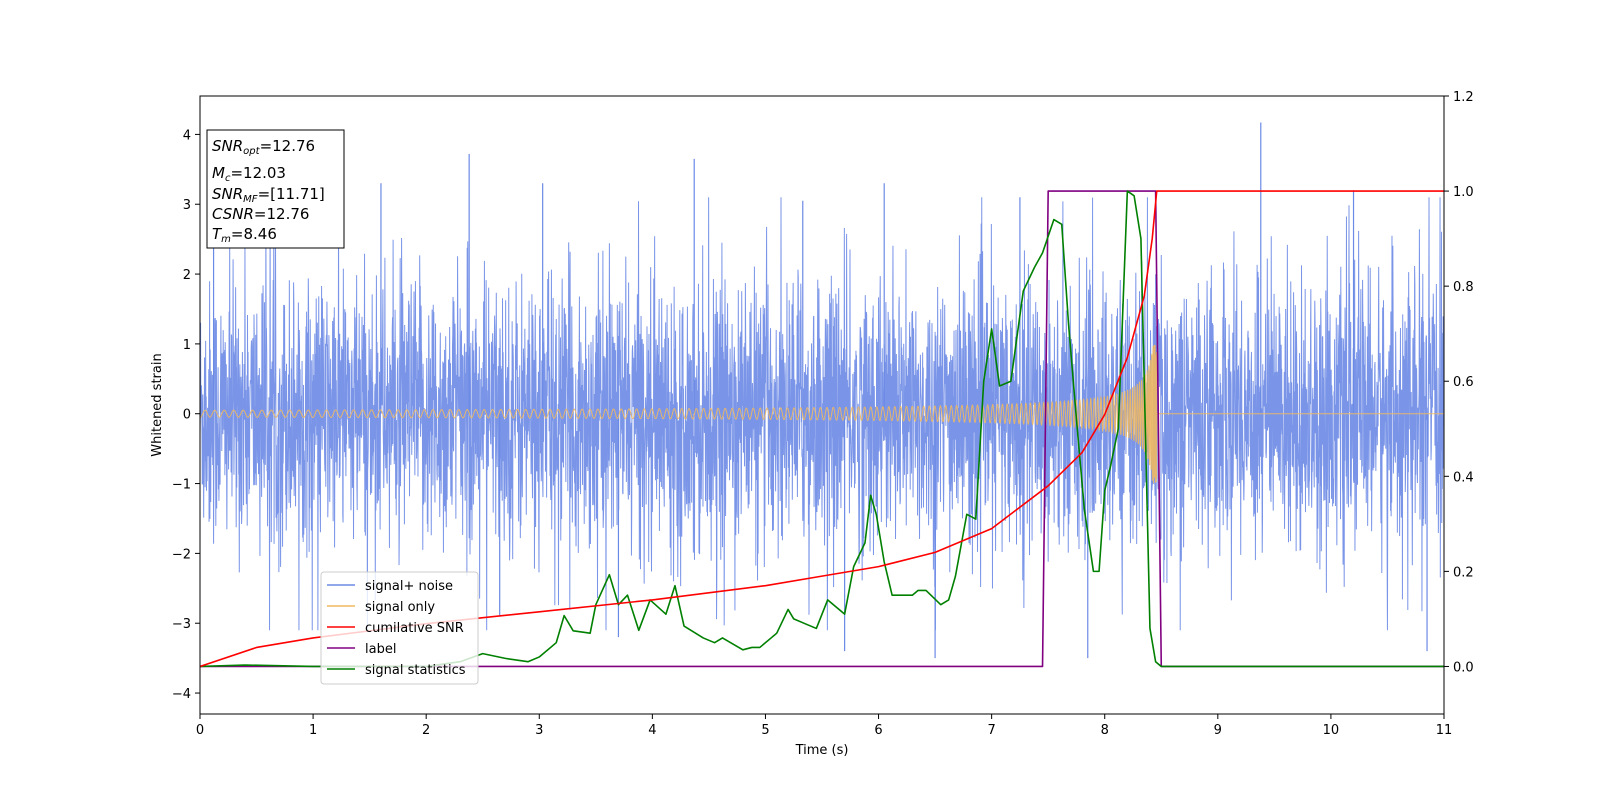  Describe the element at coordinates (200, 730) in the screenshot. I see `x-tick-label-0: 0` at that location.